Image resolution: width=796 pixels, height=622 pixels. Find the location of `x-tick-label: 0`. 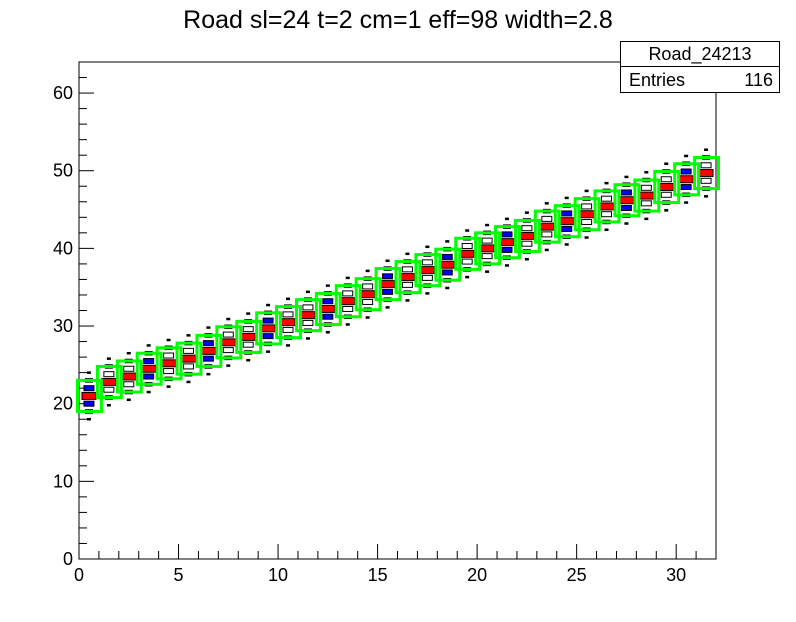

x-tick-label: 0 is located at coordinates (79, 575).